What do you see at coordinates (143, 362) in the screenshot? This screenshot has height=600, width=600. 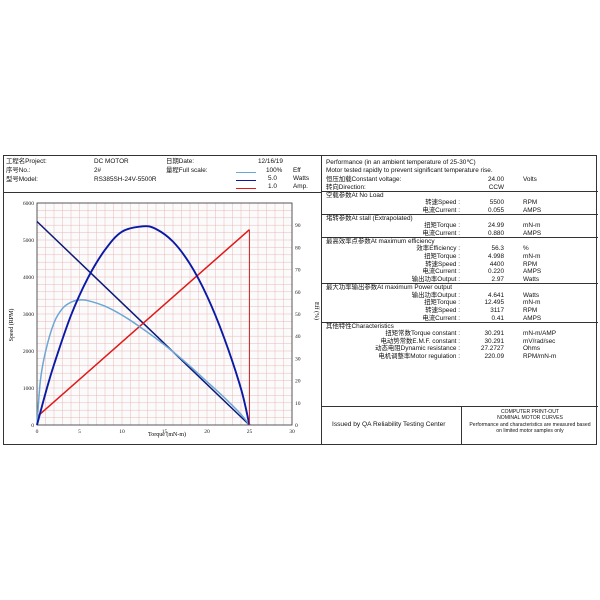 I see `efficiency-curve` at bounding box center [143, 362].